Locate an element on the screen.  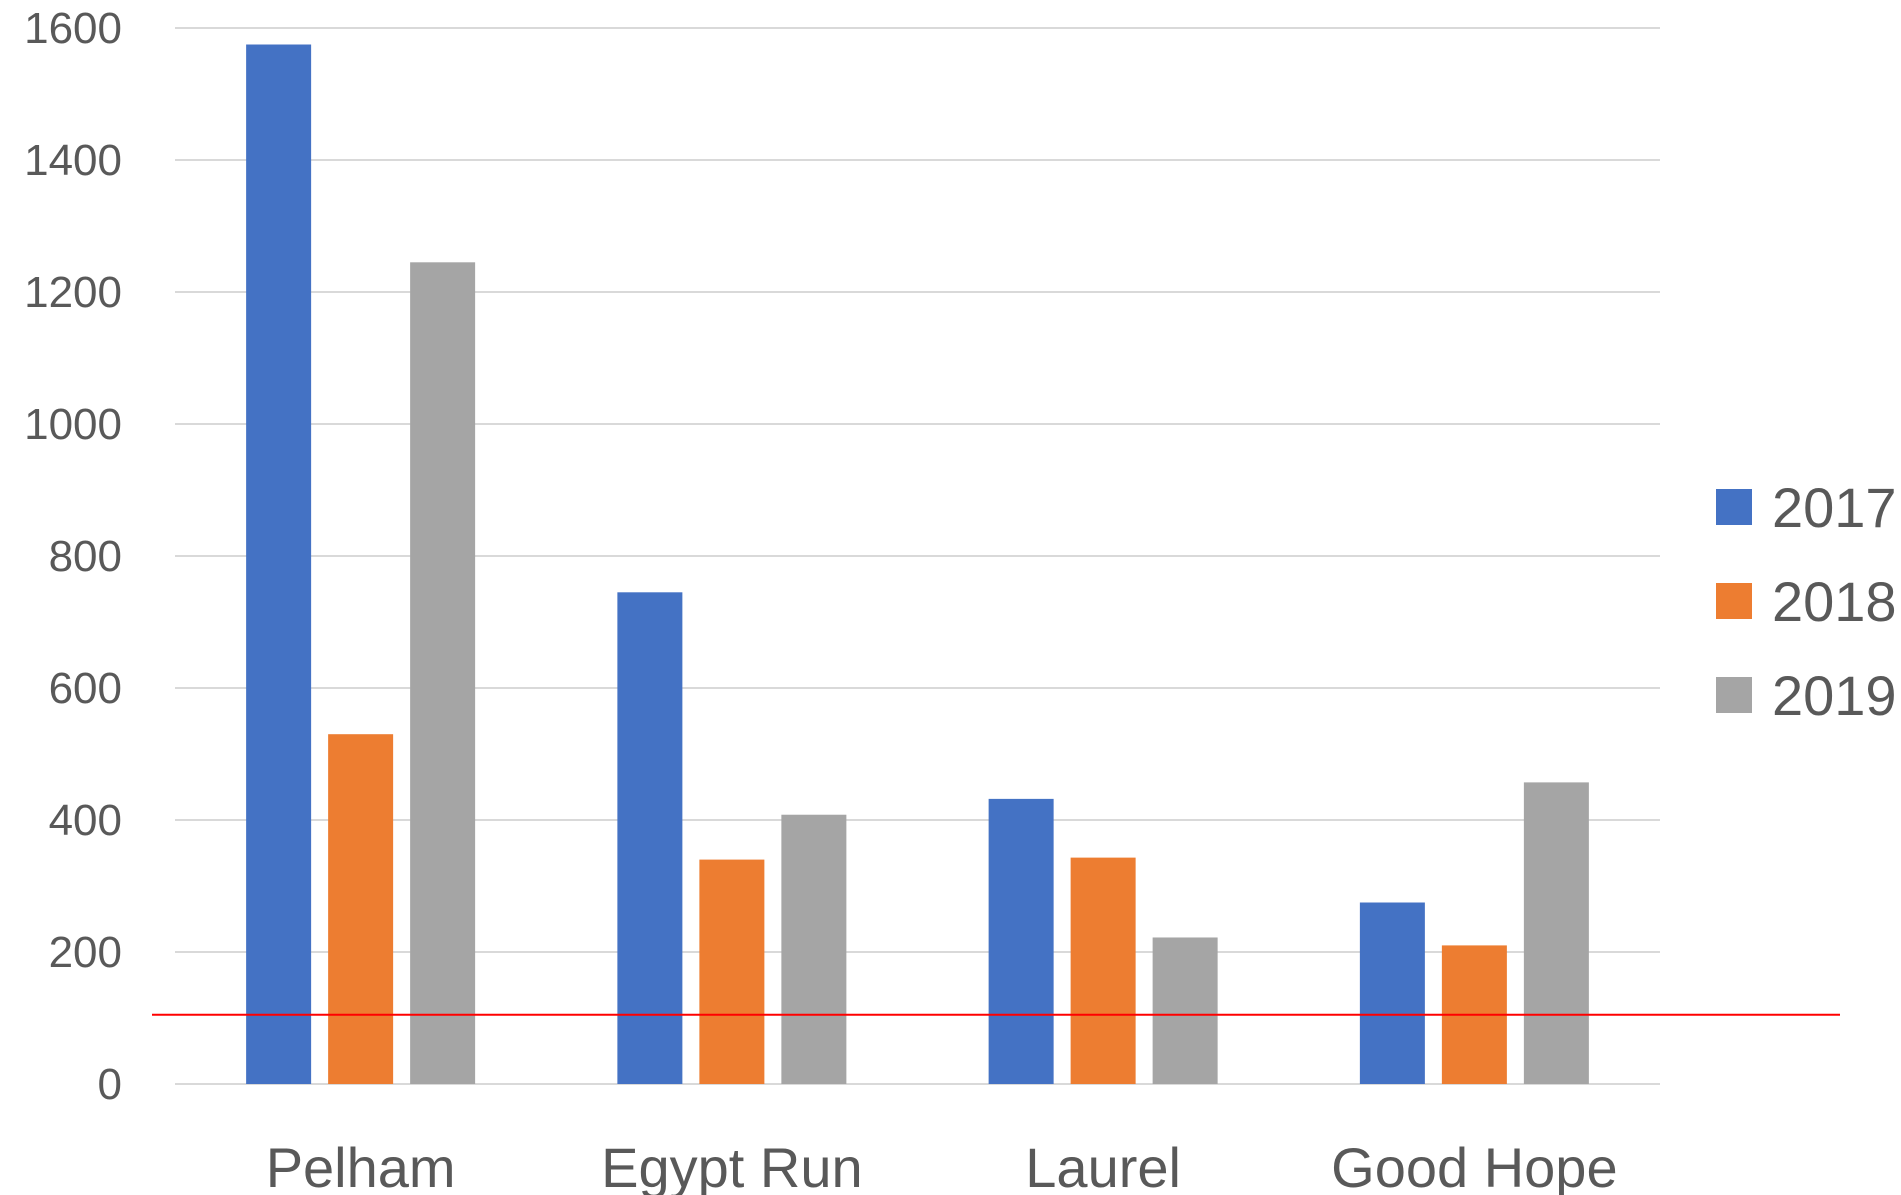
bar-2017-pelham is located at coordinates (279, 564).